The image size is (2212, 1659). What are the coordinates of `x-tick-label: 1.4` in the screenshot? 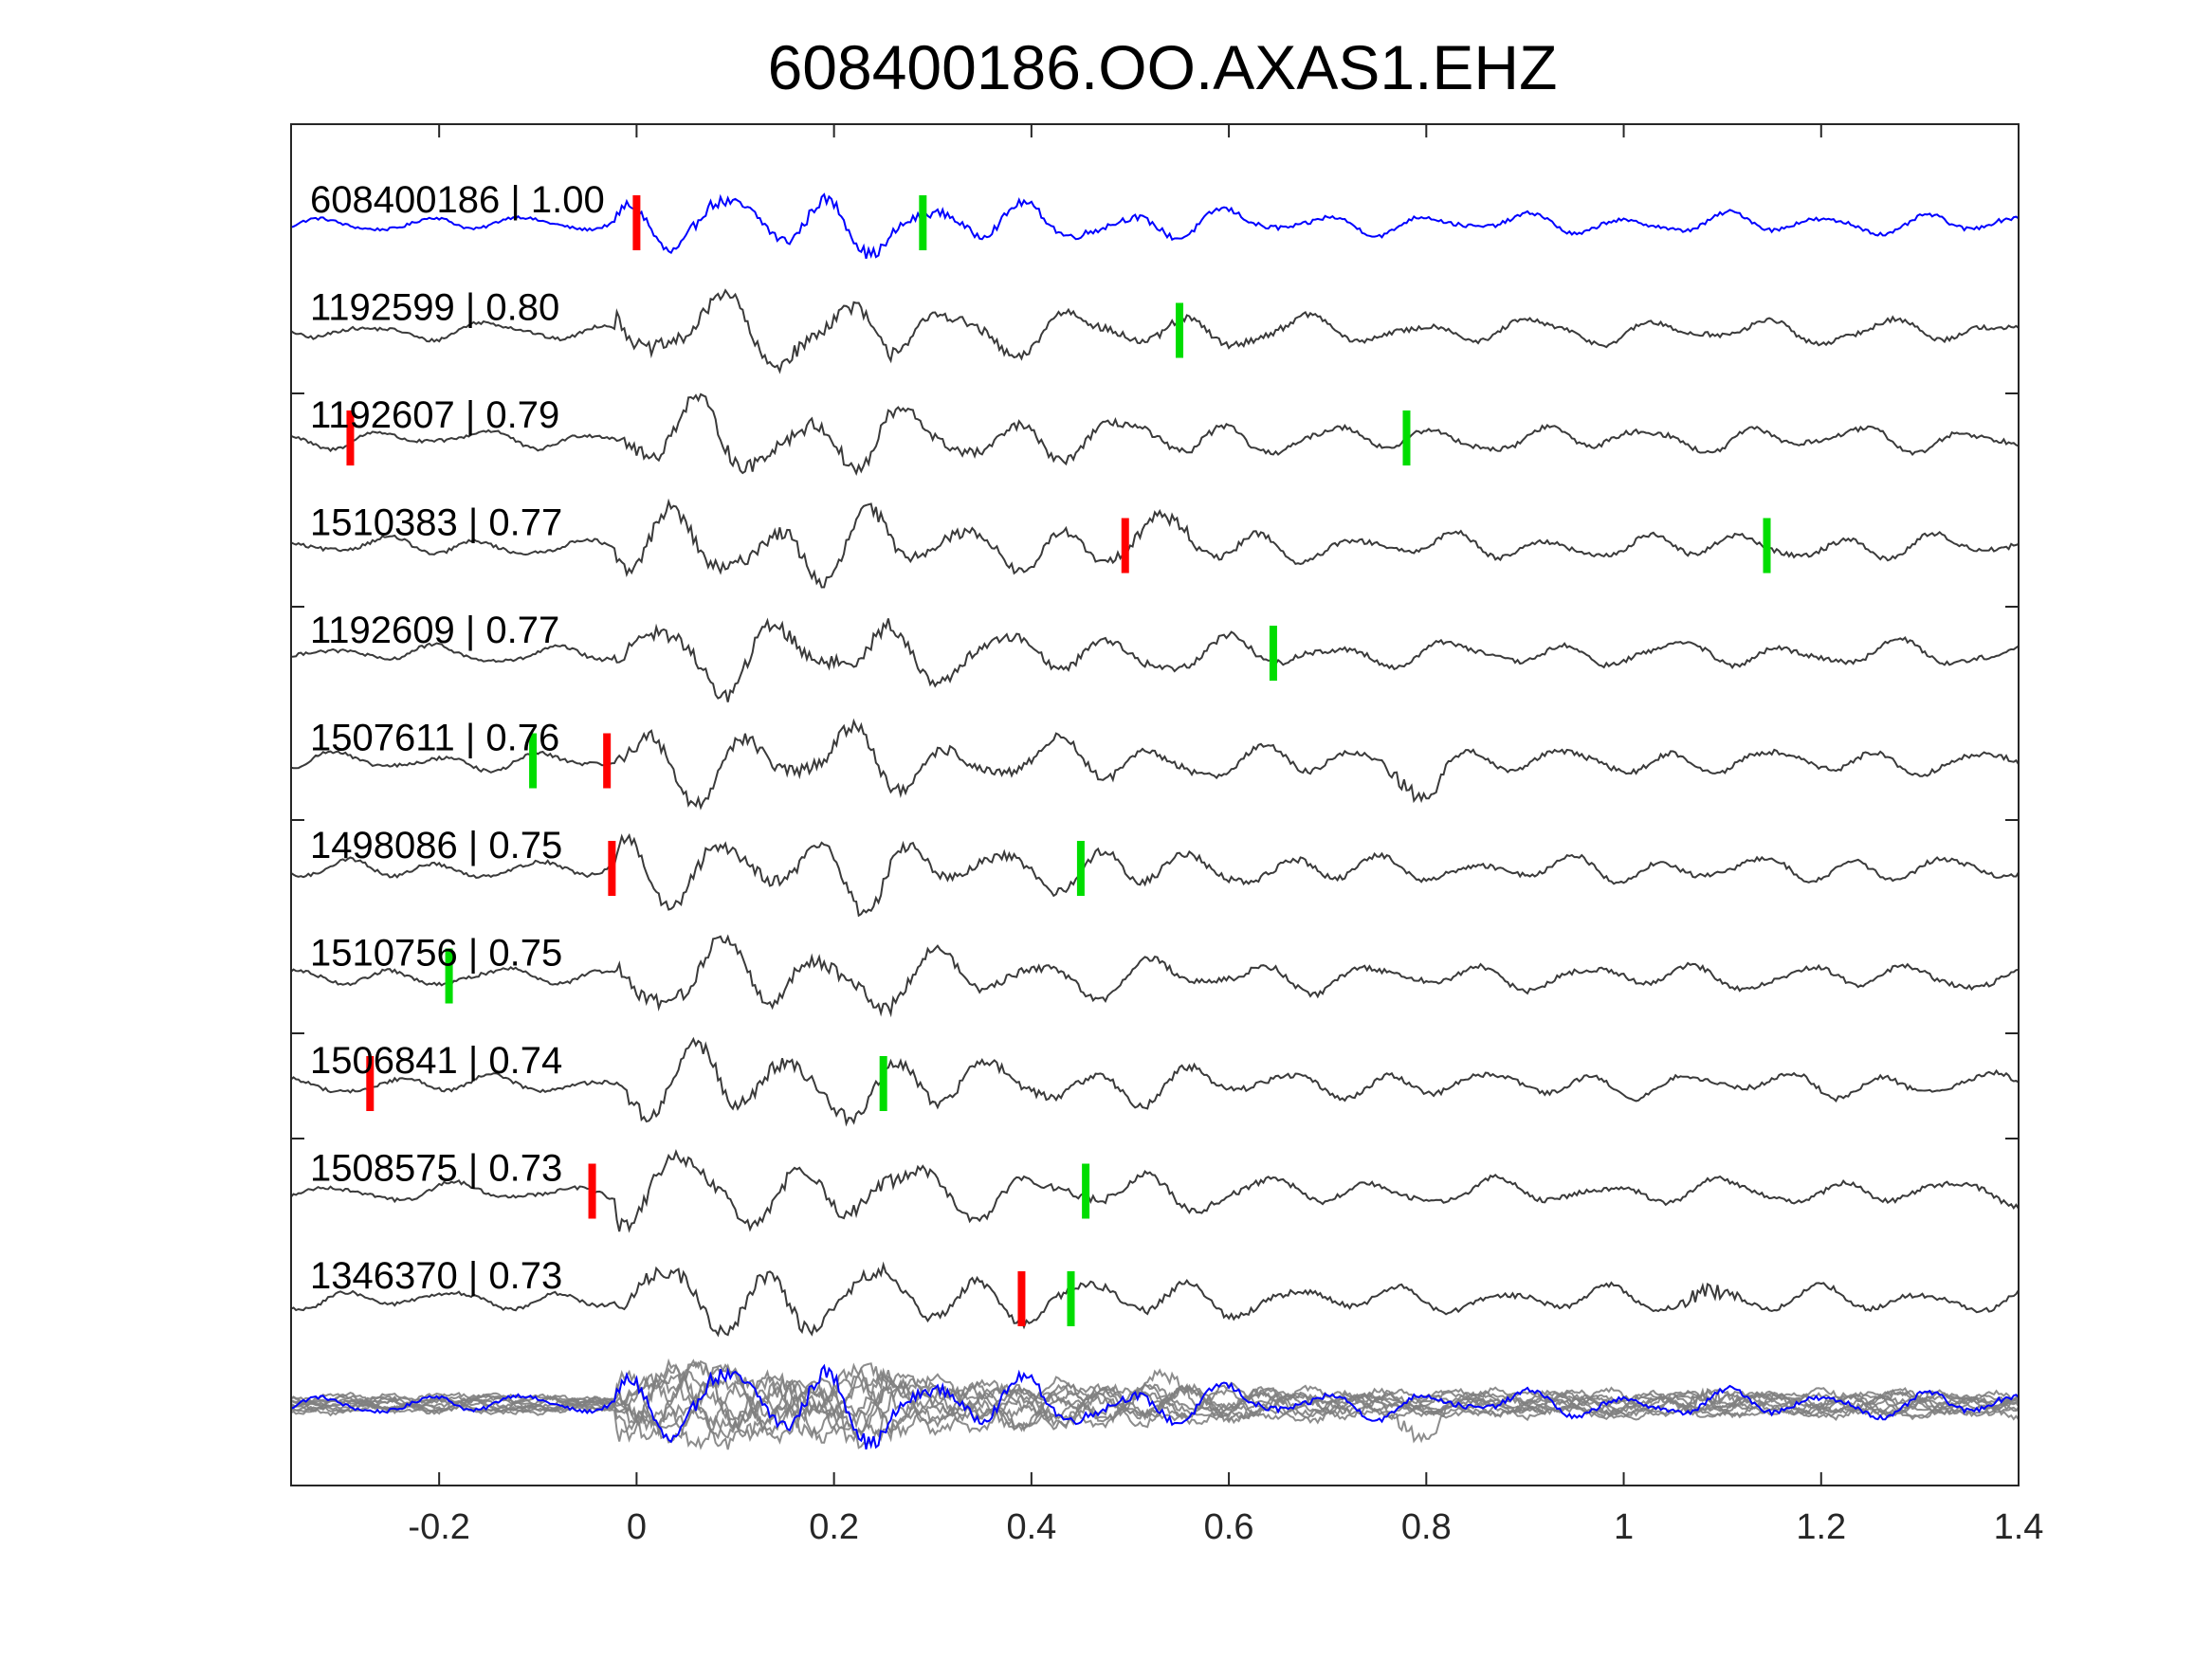 It's located at (2019, 1527).